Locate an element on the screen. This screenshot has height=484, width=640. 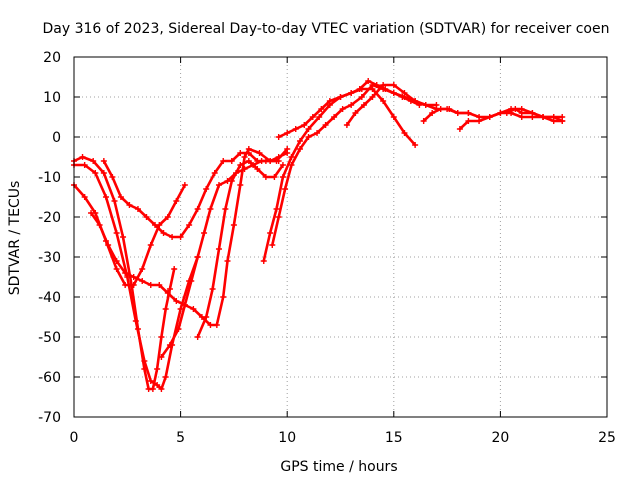
y-tick-label: 10 is located at coordinates (52, 98).